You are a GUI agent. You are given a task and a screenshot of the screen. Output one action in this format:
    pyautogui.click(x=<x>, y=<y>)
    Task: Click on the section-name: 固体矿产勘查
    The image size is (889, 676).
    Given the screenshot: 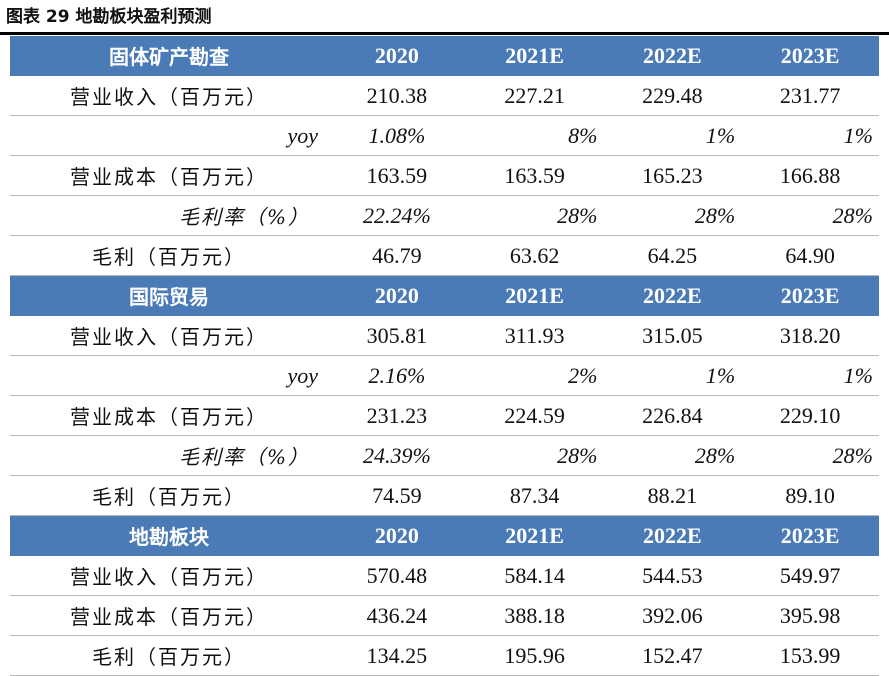 What is the action you would take?
    pyautogui.click(x=169, y=56)
    